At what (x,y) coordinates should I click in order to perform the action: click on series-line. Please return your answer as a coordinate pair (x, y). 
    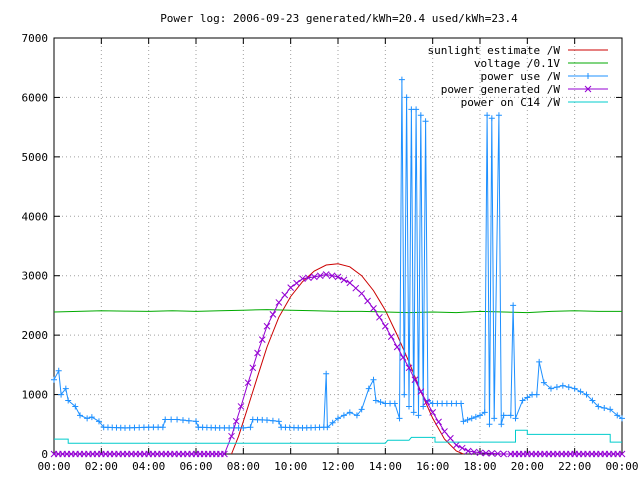
    Looking at the image, I should click on (337, 311).